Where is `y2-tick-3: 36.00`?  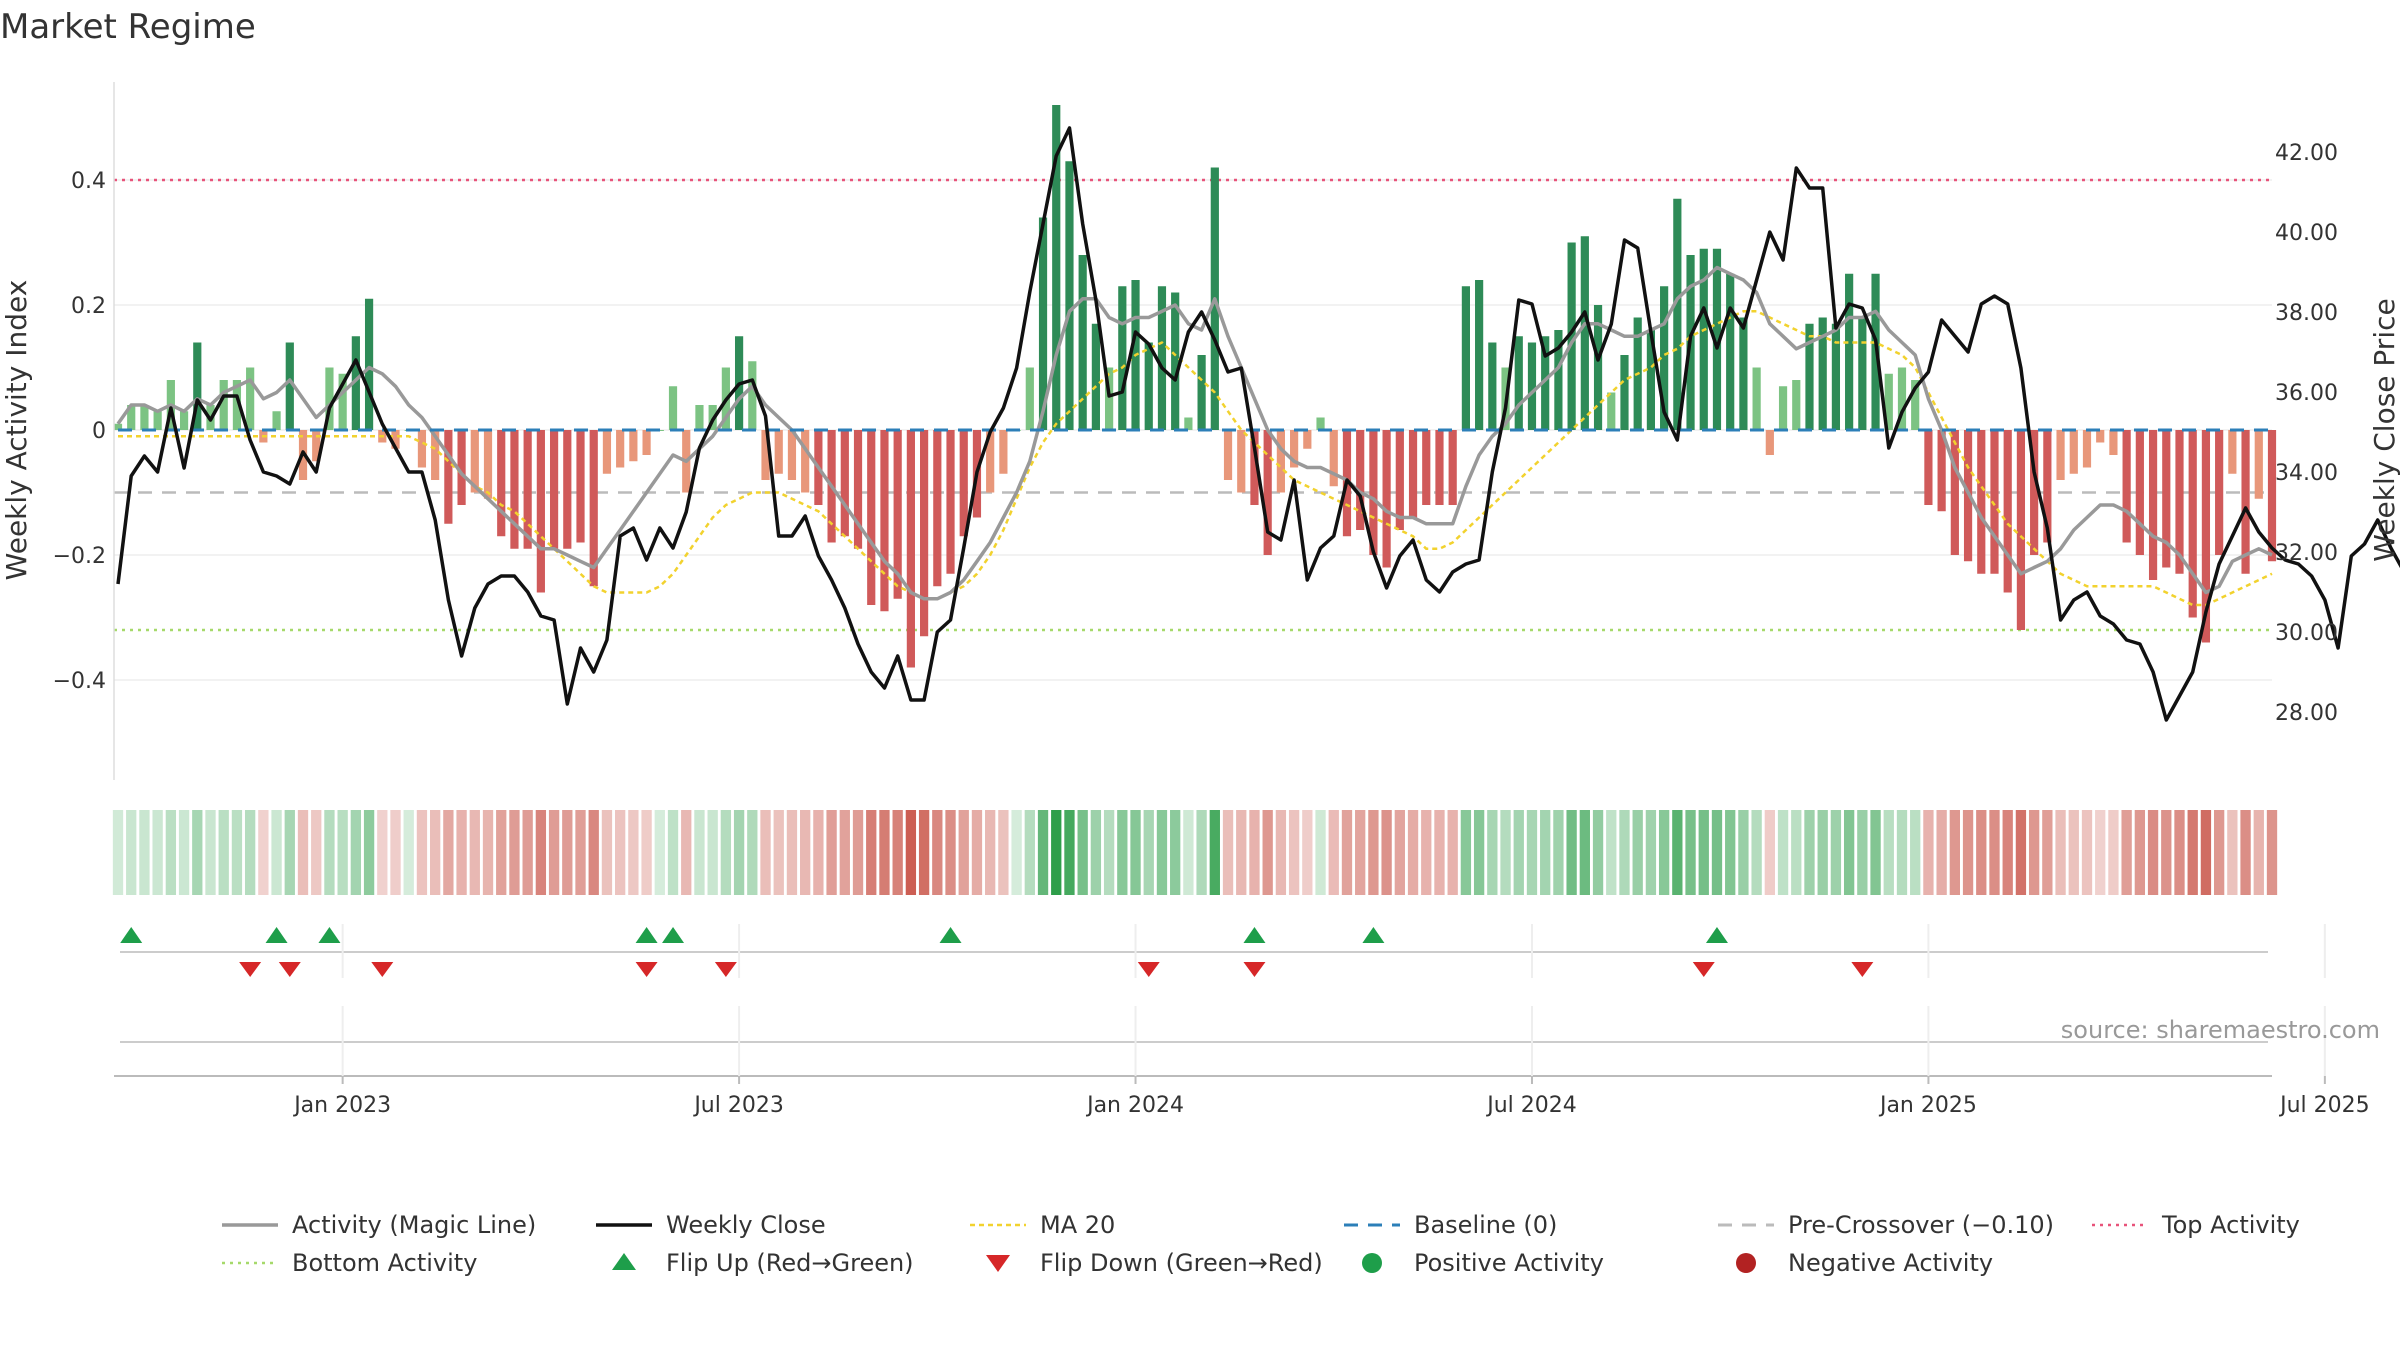 y2-tick-3: 36.00 is located at coordinates (2306, 393).